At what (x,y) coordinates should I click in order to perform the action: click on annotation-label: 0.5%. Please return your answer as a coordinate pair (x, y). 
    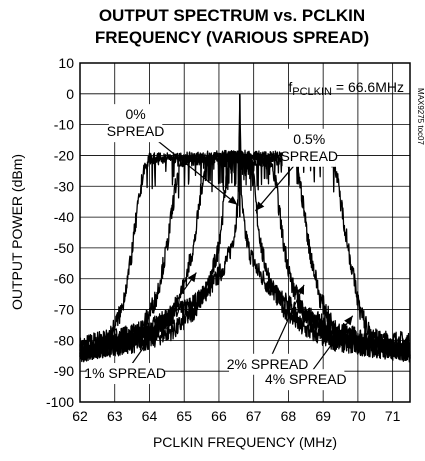
    Looking at the image, I should click on (309, 139).